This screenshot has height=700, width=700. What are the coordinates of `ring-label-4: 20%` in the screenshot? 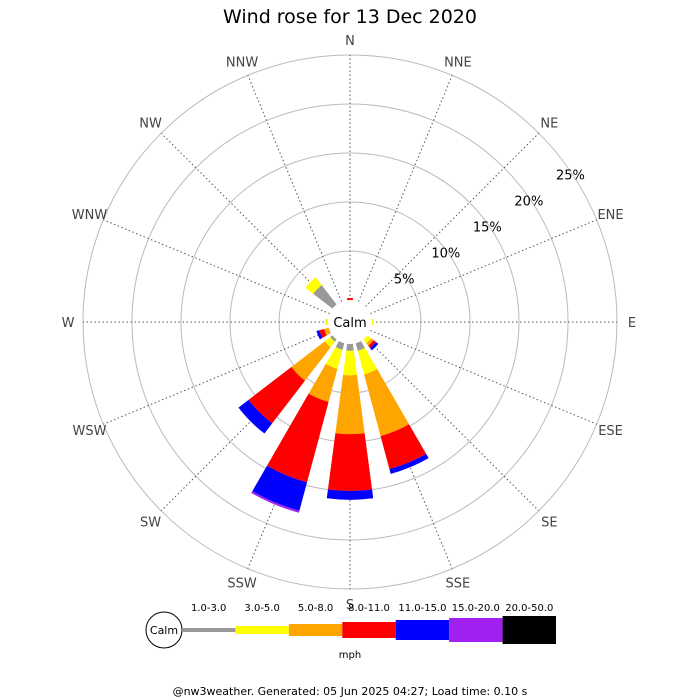 It's located at (528, 201).